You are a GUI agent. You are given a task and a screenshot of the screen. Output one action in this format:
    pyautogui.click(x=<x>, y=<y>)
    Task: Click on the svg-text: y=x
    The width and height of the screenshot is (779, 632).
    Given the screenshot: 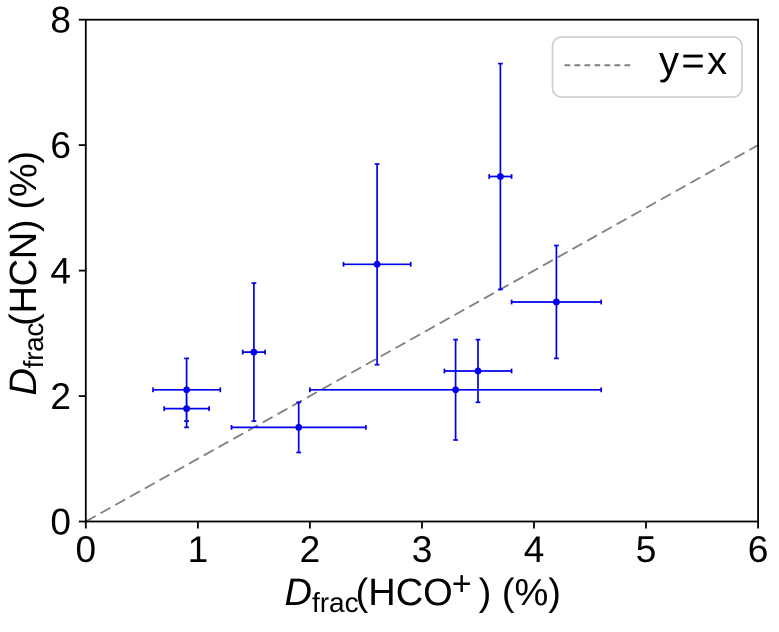 What is the action you would take?
    pyautogui.click(x=694, y=61)
    